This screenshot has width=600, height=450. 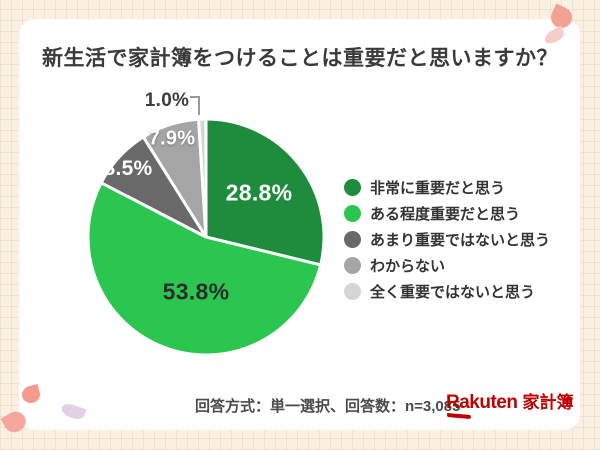 What do you see at coordinates (438, 188) in the screenshot?
I see `legend-label: 非常に重要だと思う` at bounding box center [438, 188].